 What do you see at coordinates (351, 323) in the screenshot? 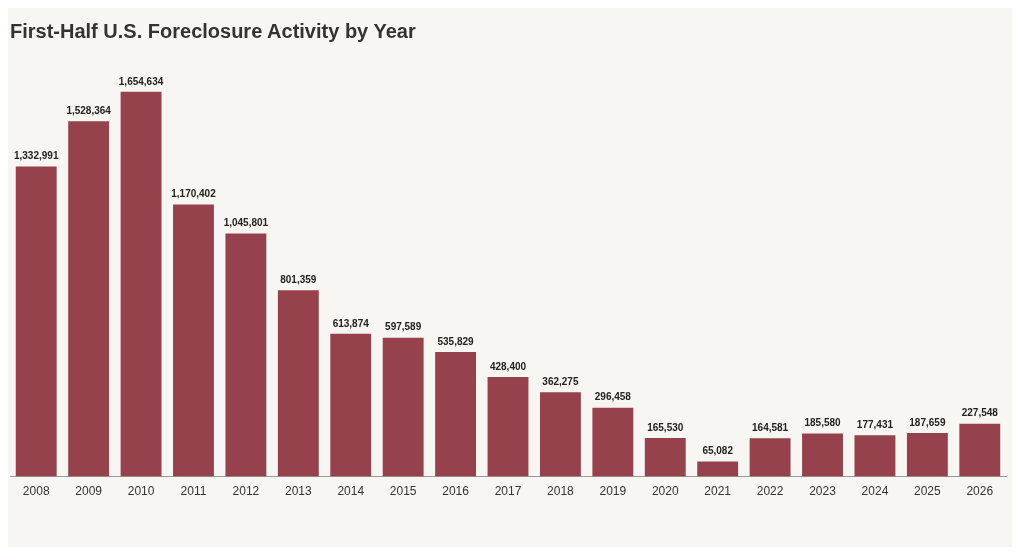
I see `data-label: 613,874` at bounding box center [351, 323].